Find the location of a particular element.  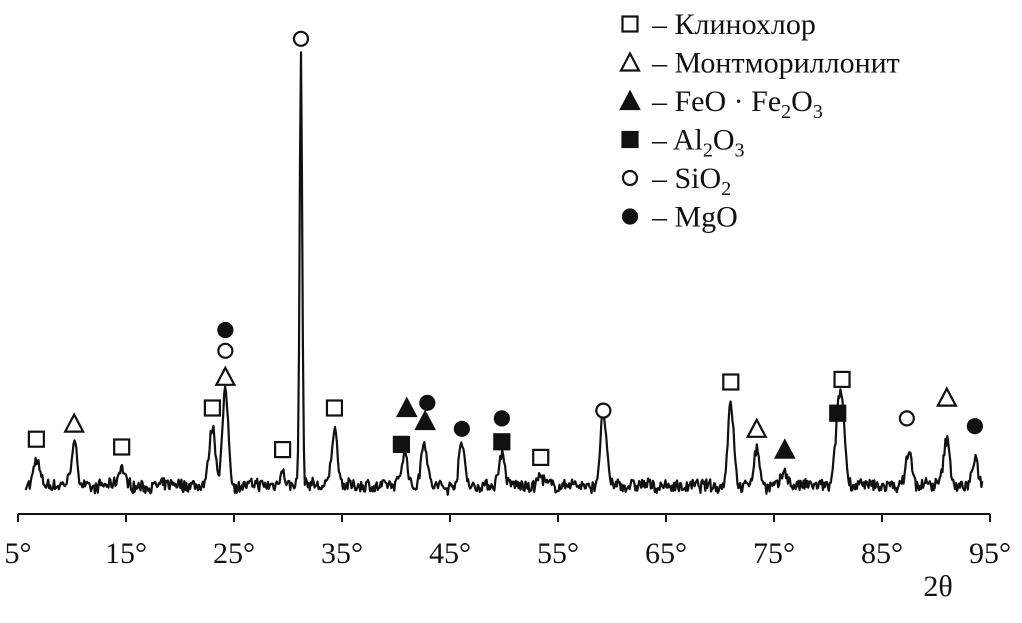

x-axis-label: 2θ is located at coordinates (937, 586).